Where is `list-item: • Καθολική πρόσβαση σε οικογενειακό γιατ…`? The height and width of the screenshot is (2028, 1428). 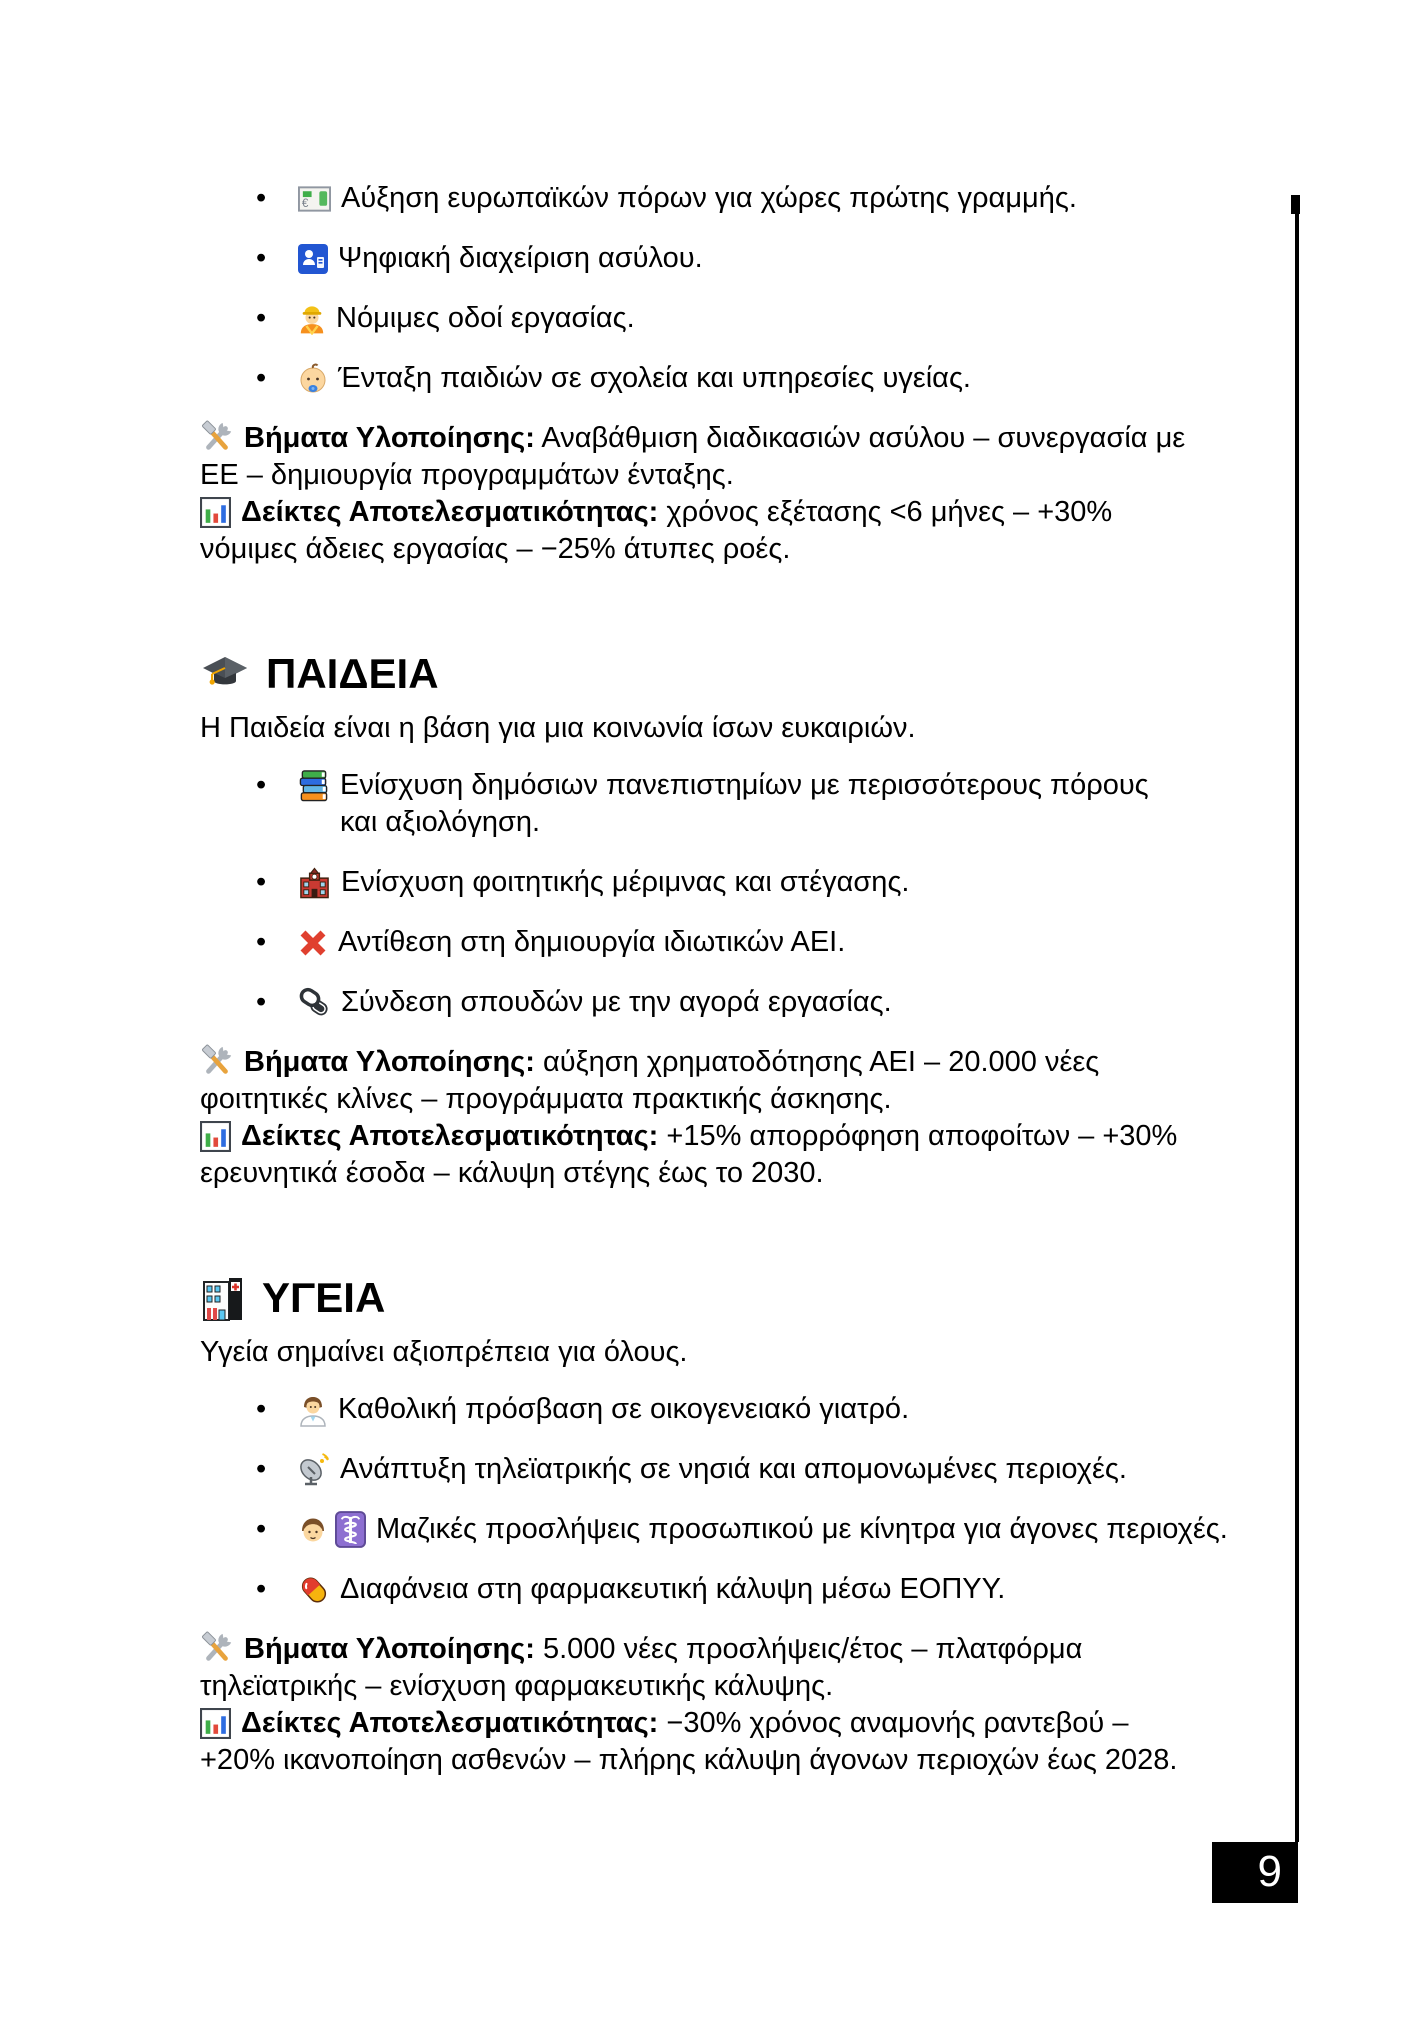
list-item: • Καθολική πρόσβαση σε οικογενειακό γιατ… is located at coordinates (702, 1409).